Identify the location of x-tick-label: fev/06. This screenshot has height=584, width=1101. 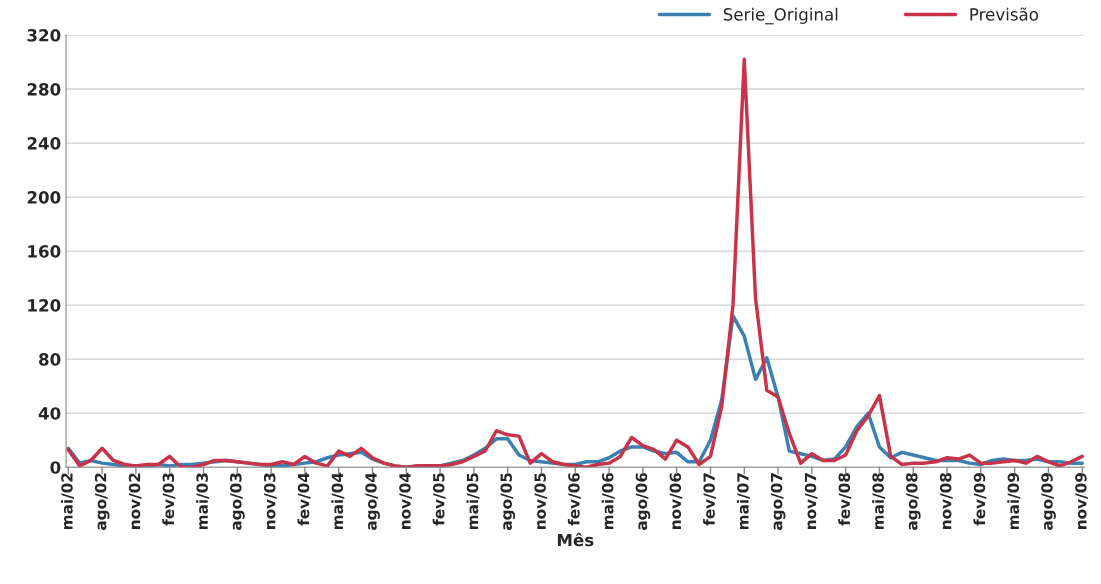
(574, 499).